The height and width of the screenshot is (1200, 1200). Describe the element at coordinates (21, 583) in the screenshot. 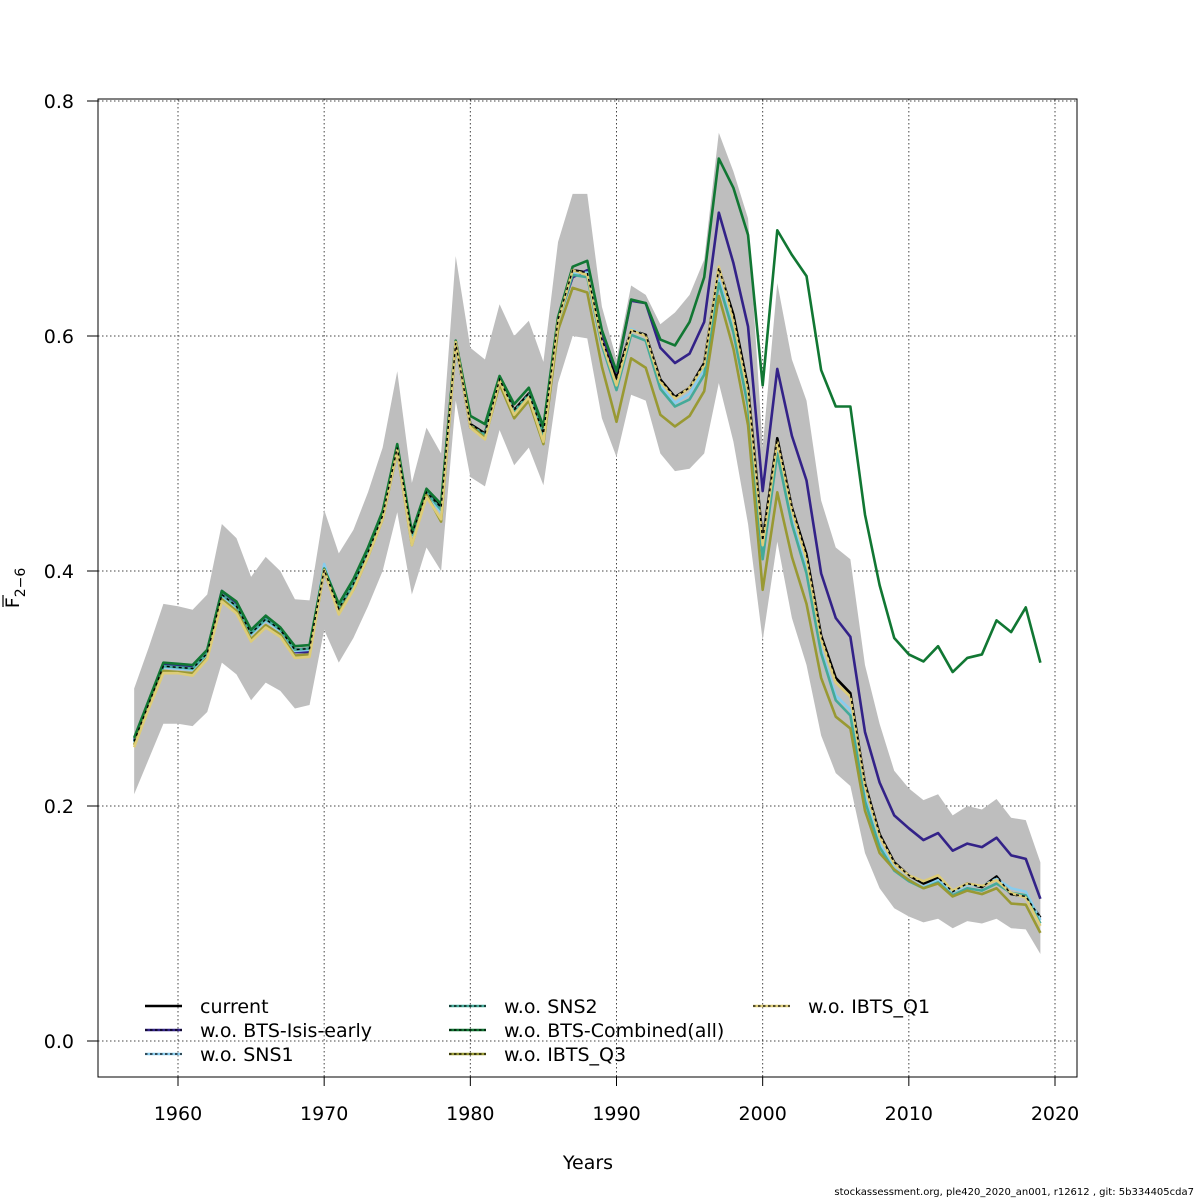

I see `y-axis-title-subscript: 2−6` at that location.